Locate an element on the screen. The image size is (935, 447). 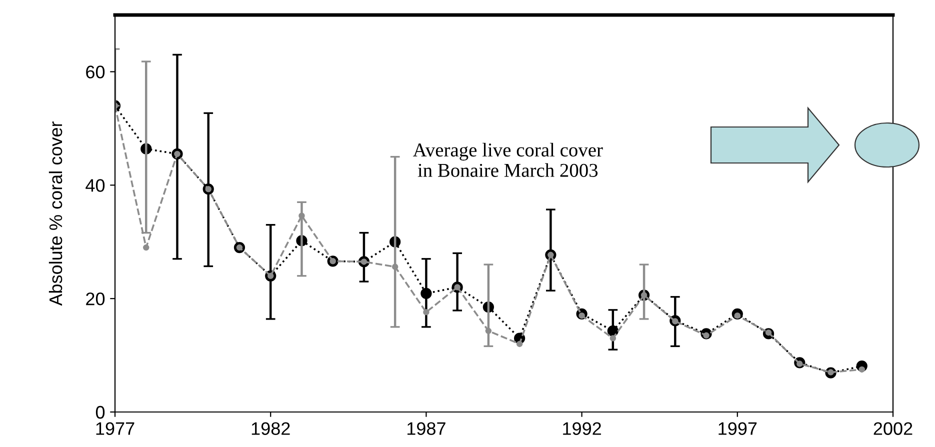
y-tick-label: 20 is located at coordinates (95, 299).